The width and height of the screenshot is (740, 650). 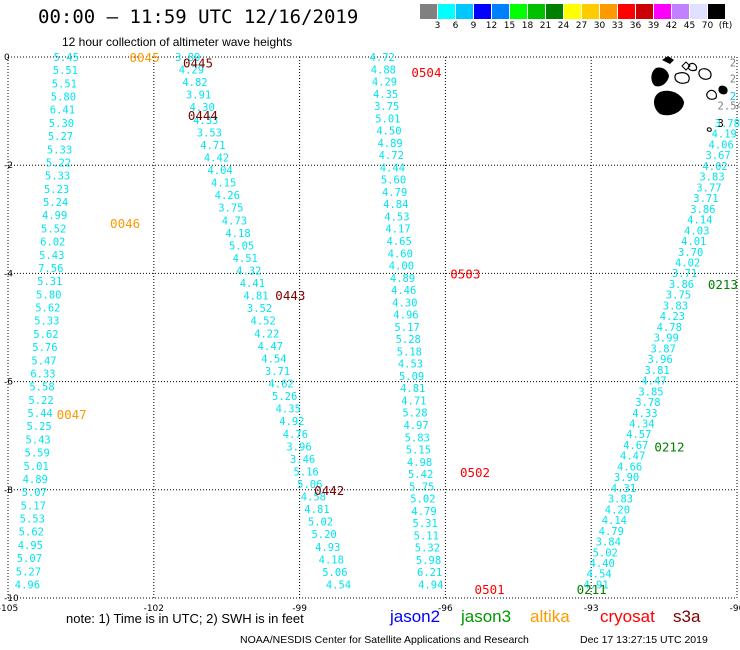 What do you see at coordinates (653, 26) in the screenshot?
I see `color-scale-label: 39` at bounding box center [653, 26].